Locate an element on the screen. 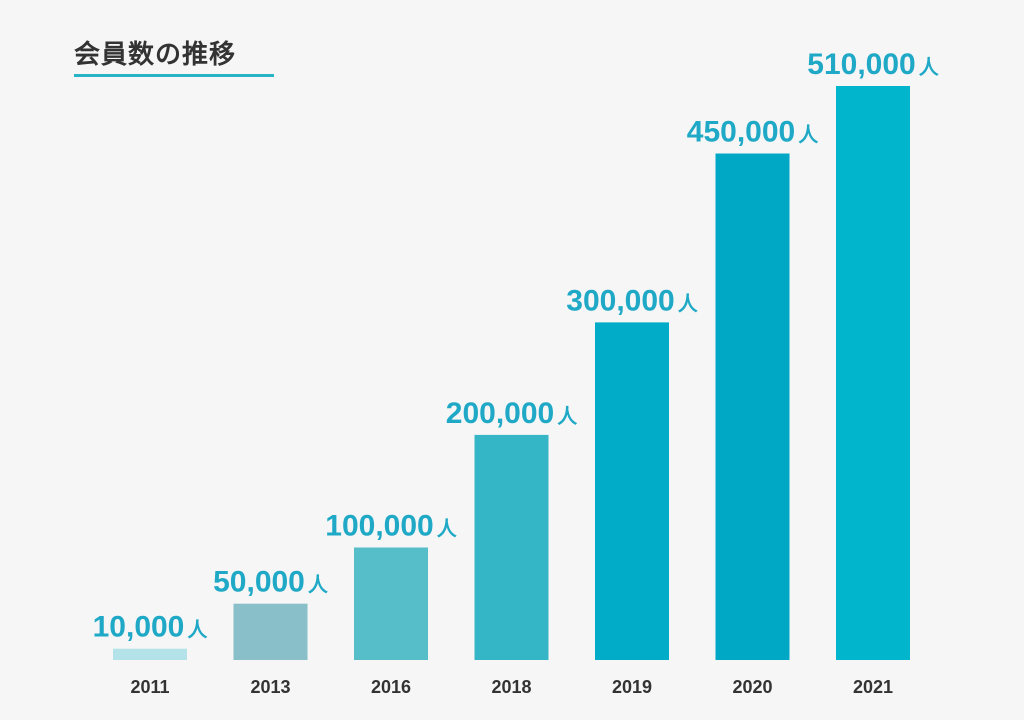 This screenshot has width=1024, height=720. bar-2019 is located at coordinates (632, 491).